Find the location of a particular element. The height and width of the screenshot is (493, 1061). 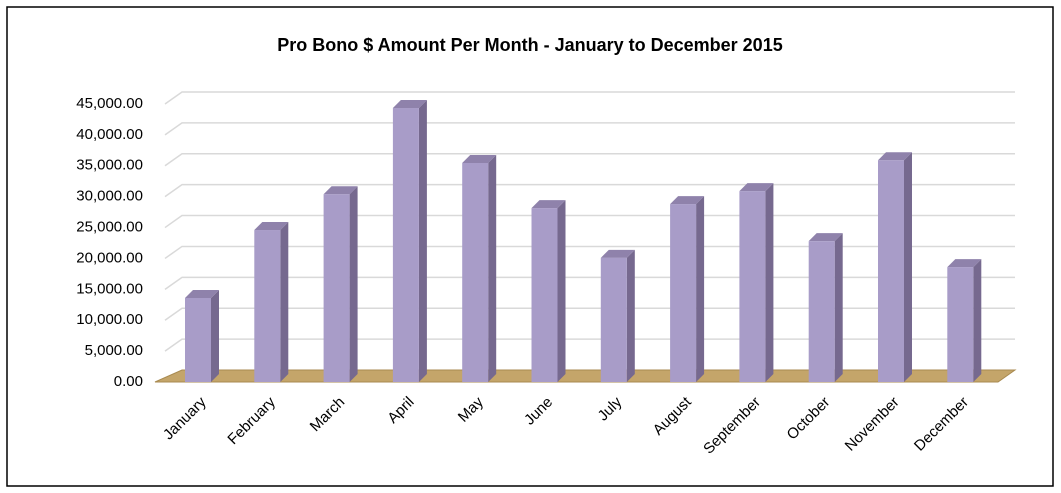

y-tick-label: 25,000.00 is located at coordinates (109, 227).